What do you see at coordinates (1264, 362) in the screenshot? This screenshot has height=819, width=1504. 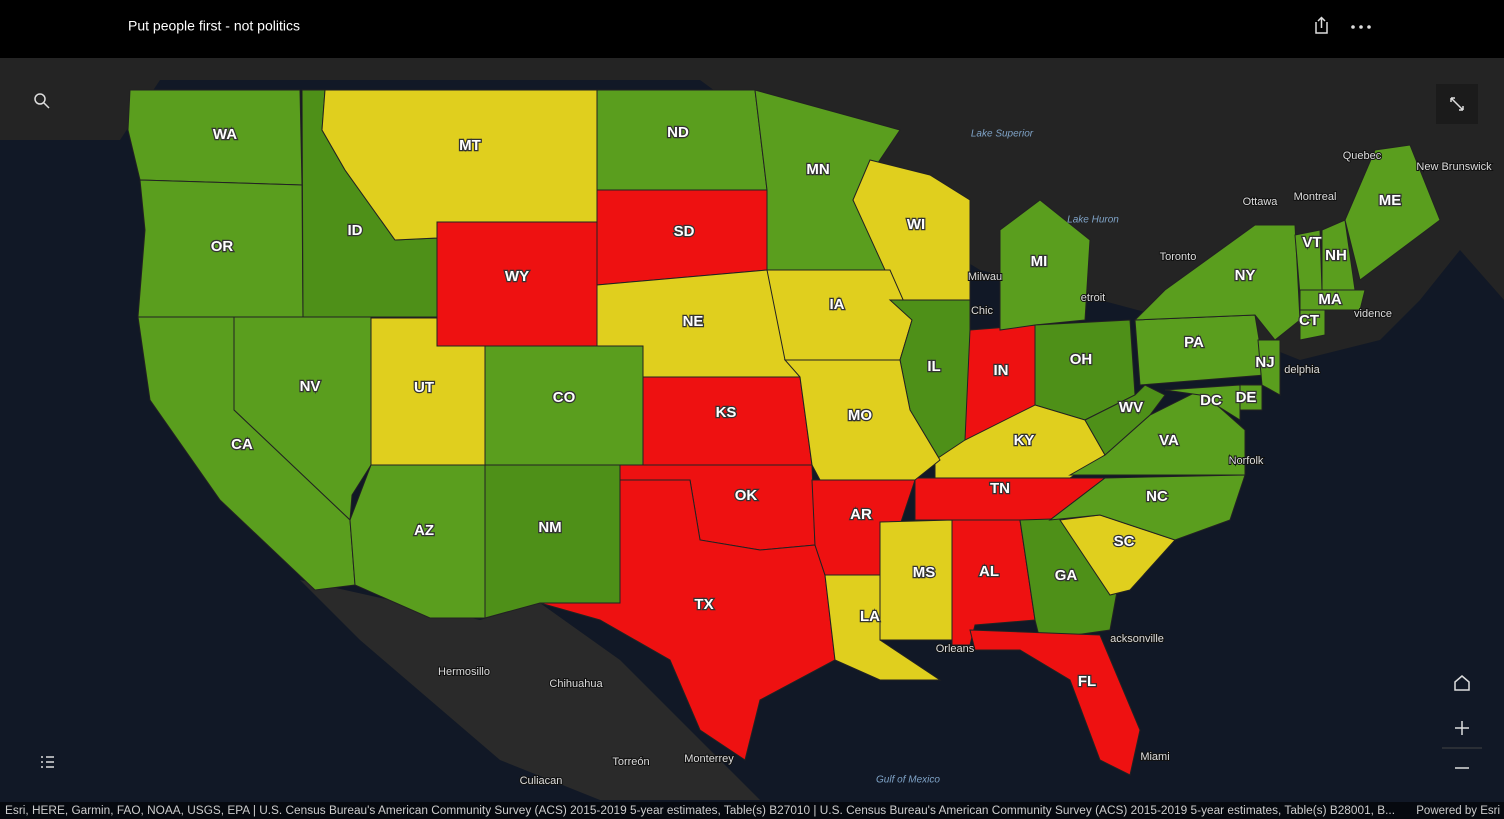 I see `state-label: NJ` at bounding box center [1264, 362].